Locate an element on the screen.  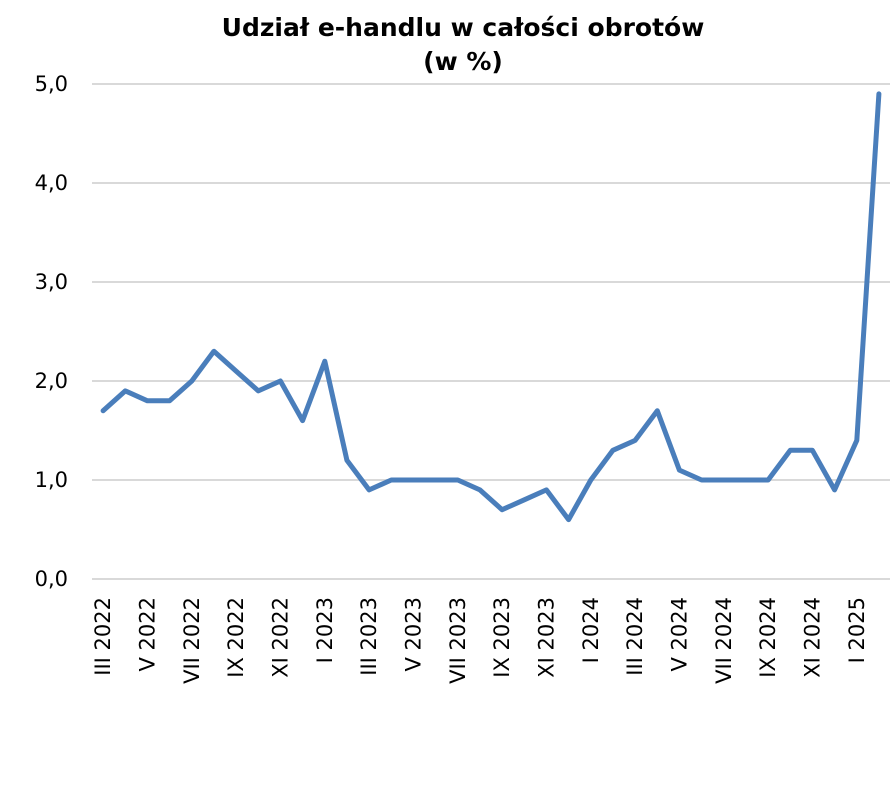
x-tick-label: V 2023 is located at coordinates (413, 634).